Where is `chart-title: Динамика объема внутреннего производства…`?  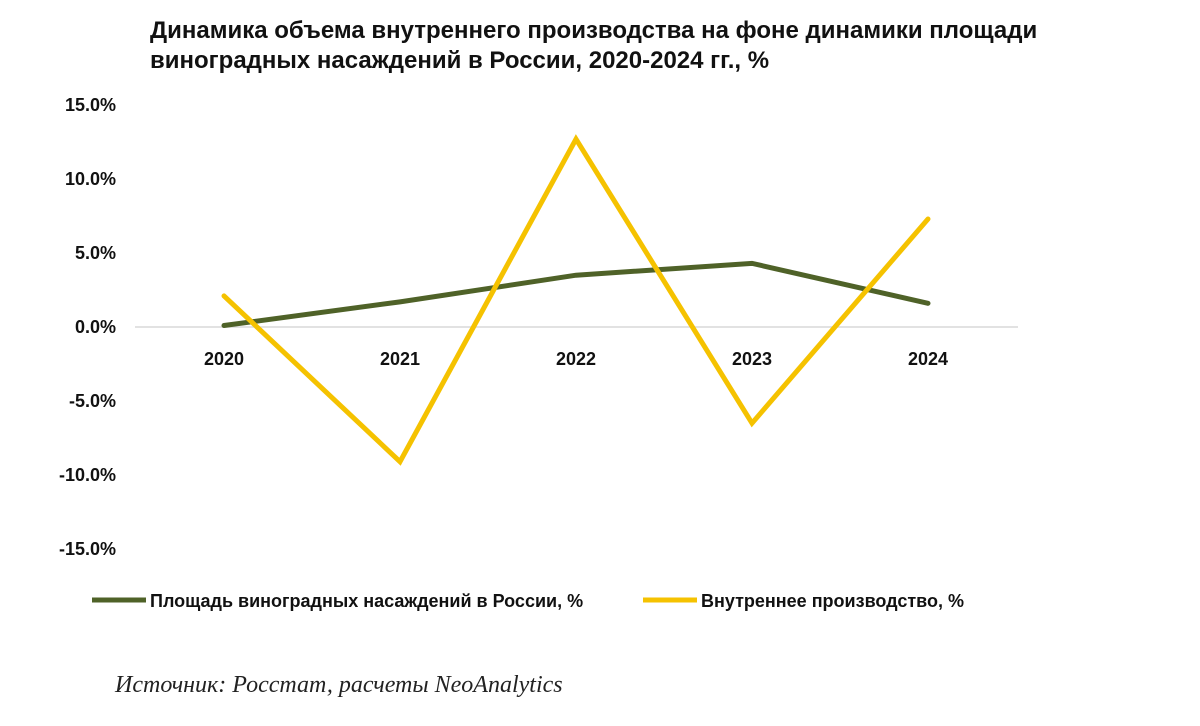
chart-title: Динамика объема внутреннего производства… is located at coordinates (594, 45).